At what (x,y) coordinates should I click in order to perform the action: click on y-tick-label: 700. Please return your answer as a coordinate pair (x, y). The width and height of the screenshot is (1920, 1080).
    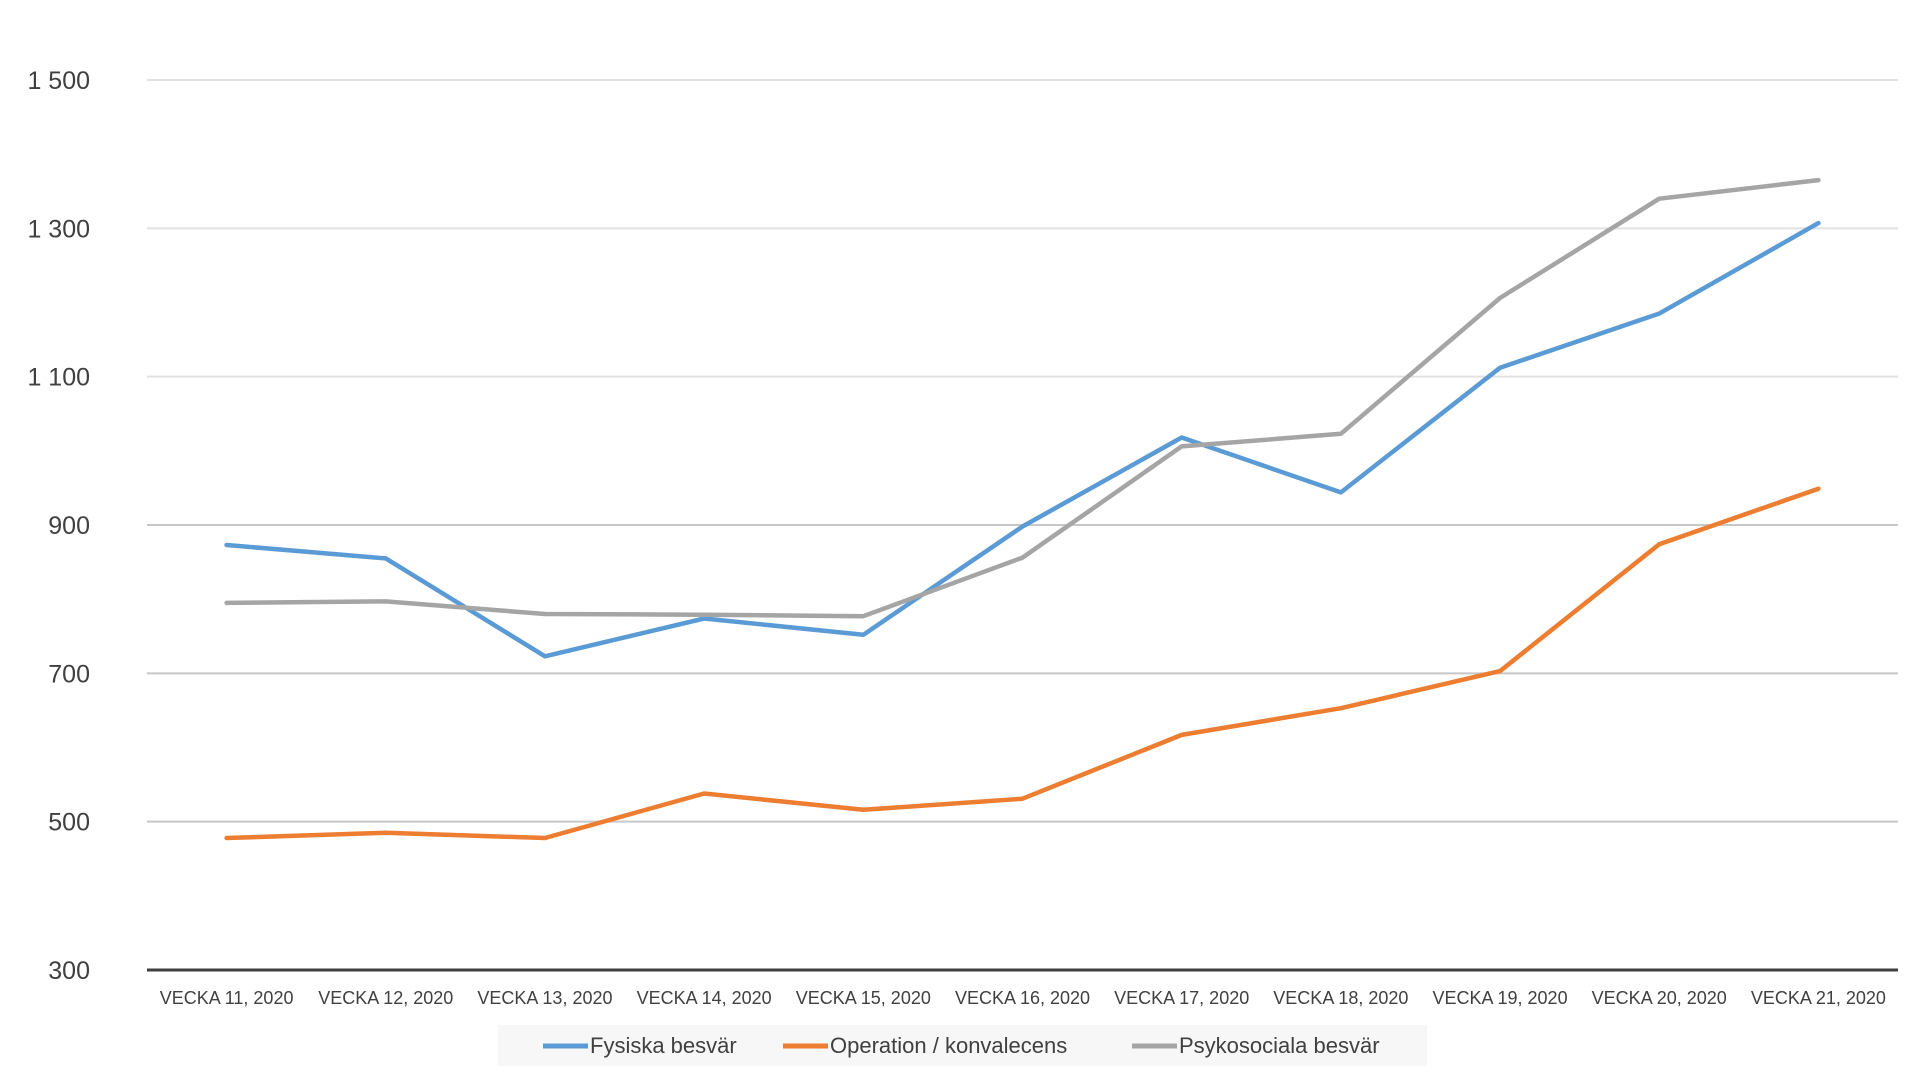
    Looking at the image, I should click on (69, 674).